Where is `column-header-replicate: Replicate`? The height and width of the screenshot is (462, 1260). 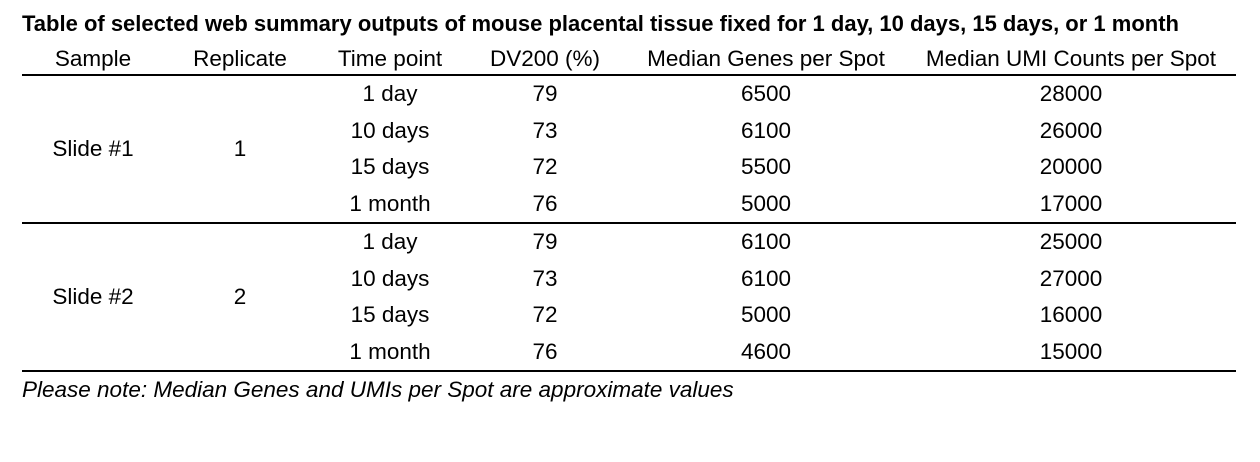 column-header-replicate: Replicate is located at coordinates (240, 59).